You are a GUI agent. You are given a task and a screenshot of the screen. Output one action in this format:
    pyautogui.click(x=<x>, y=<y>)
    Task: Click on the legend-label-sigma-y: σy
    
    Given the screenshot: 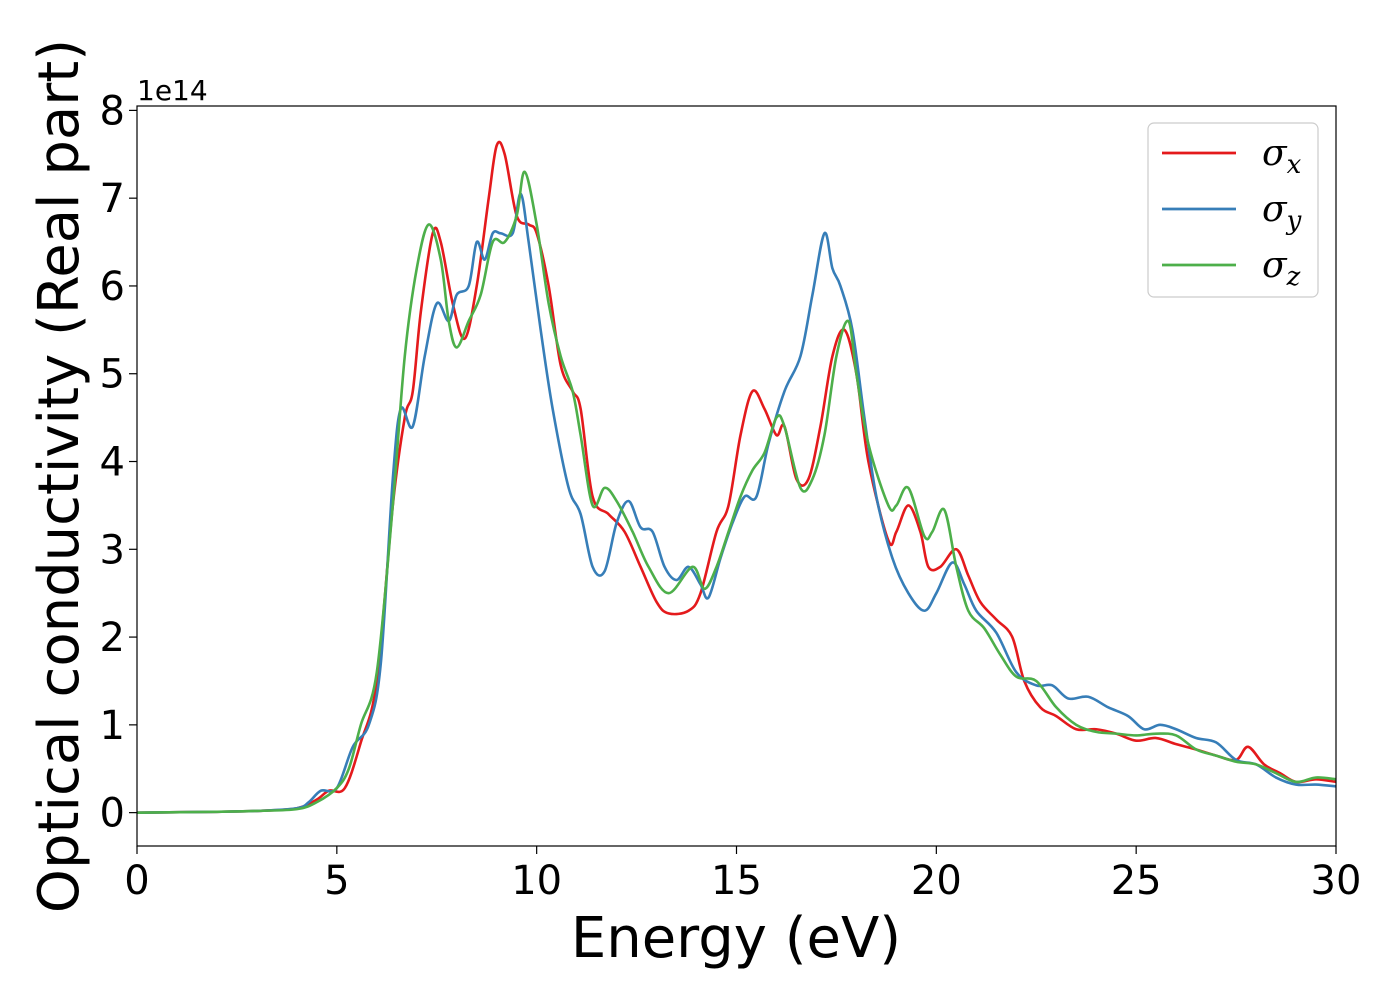 What is the action you would take?
    pyautogui.click(x=1282, y=212)
    